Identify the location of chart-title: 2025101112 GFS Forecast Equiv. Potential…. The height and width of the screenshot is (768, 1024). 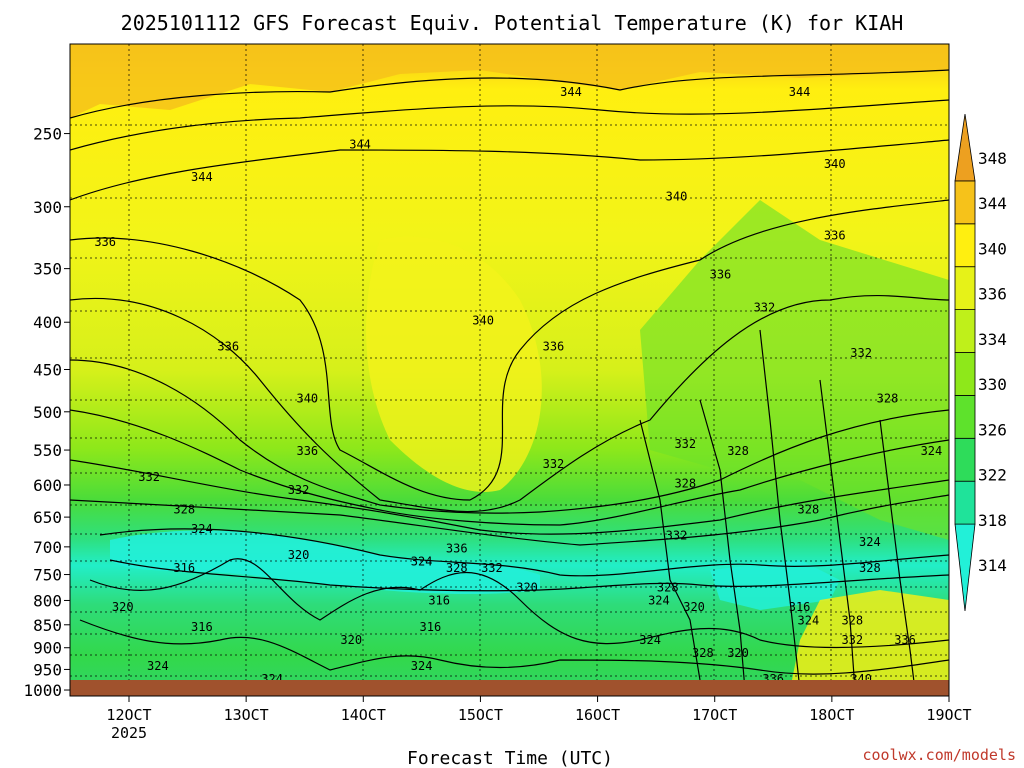
(512, 23).